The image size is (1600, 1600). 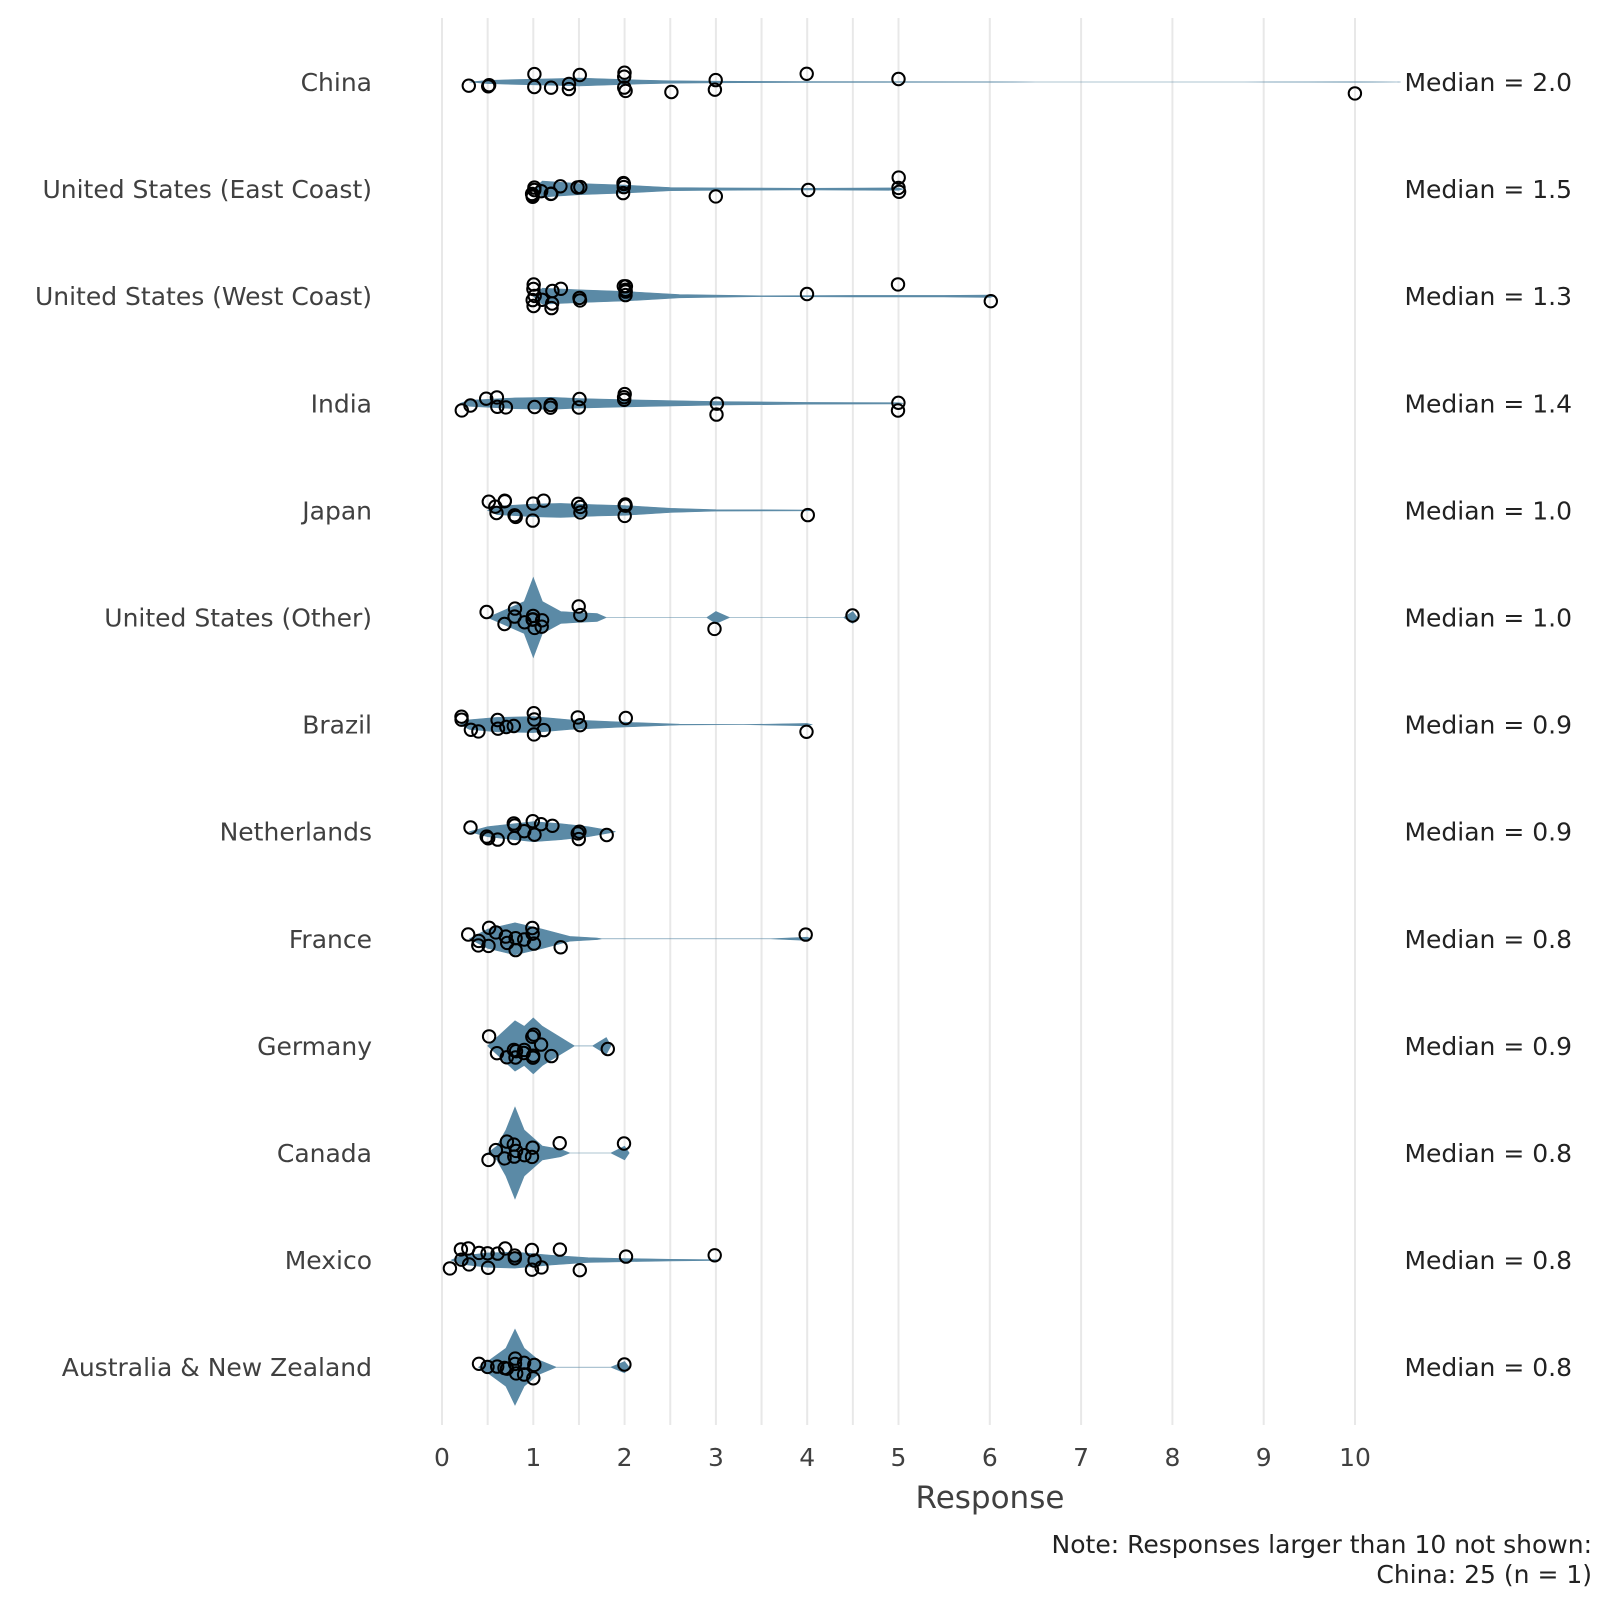 I want to click on x-tick-label: 7, so click(x=1081, y=1457).